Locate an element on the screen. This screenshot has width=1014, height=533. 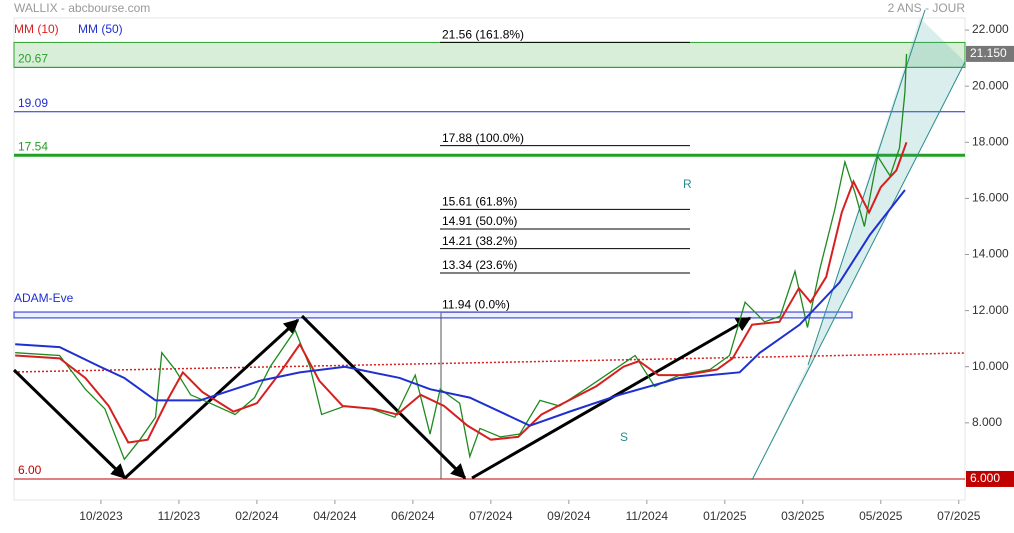
fib-label: 21.56 (161.8%) is located at coordinates (483, 35).